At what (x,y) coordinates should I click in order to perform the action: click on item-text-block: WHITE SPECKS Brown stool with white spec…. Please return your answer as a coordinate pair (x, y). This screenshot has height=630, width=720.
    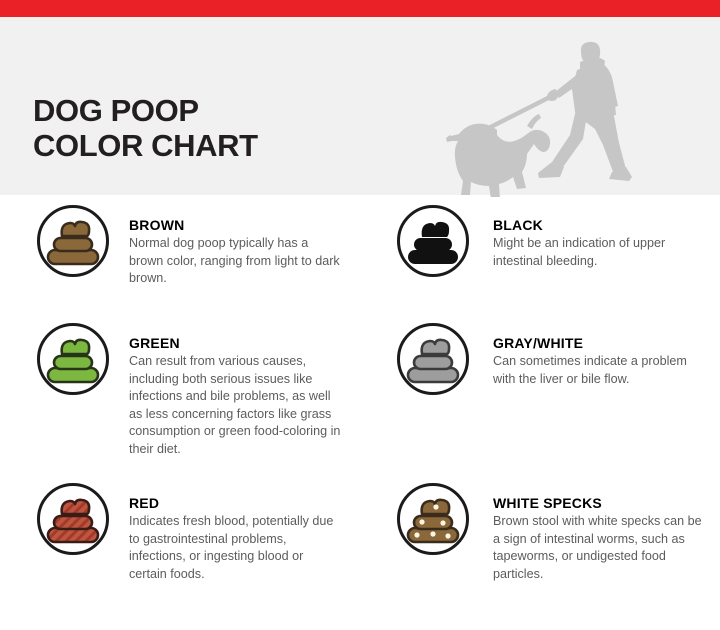
    Looking at the image, I should click on (587, 536).